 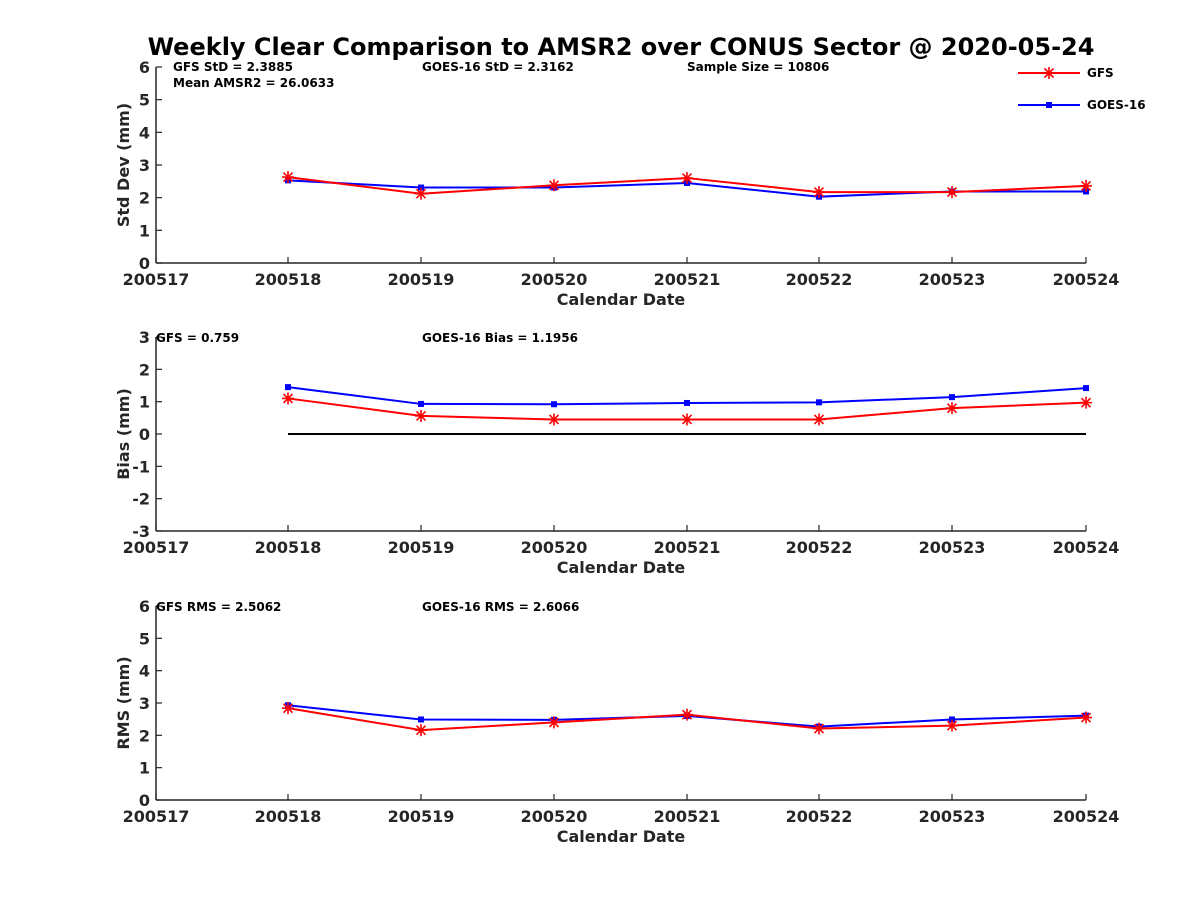 I want to click on y-tick-label: -3, so click(x=141, y=531).